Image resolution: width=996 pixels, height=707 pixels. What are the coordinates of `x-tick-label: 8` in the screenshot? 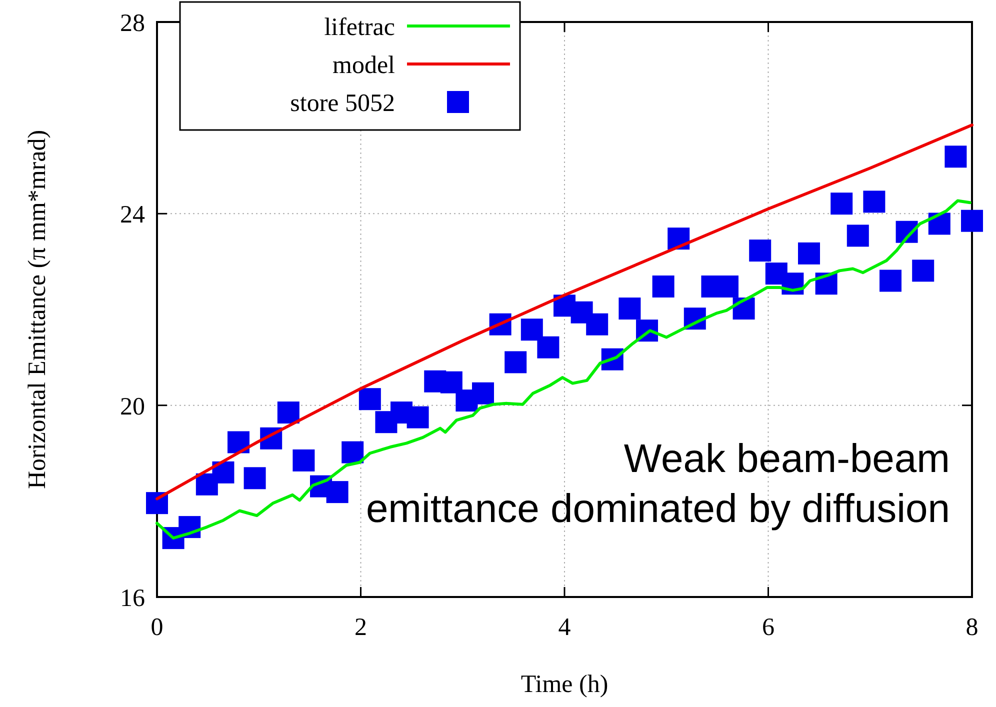 It's located at (972, 627).